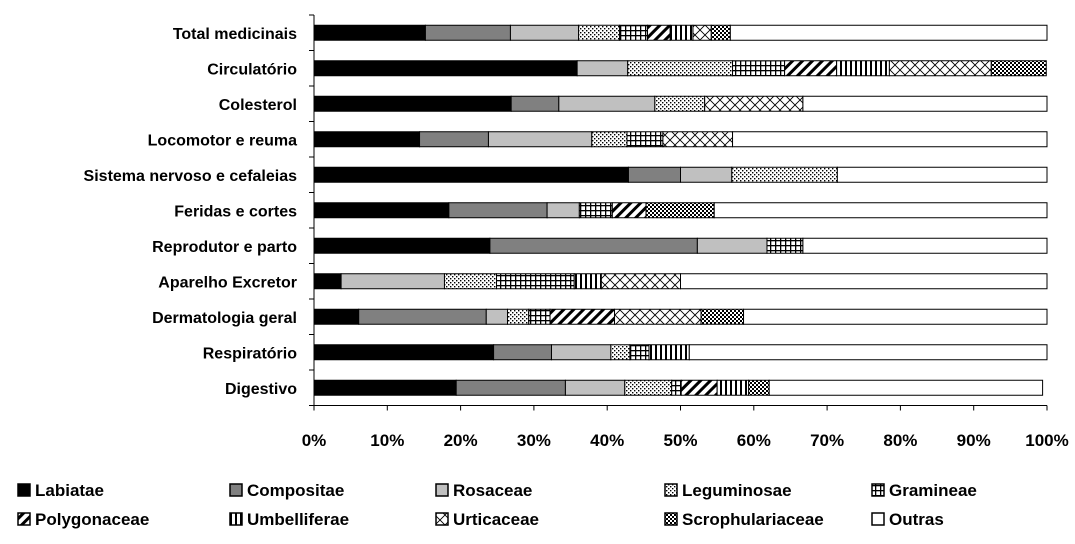 The height and width of the screenshot is (544, 1075). What do you see at coordinates (595, 210) in the screenshot?
I see `bar-segment-feridas-e-cortes-gramineae` at bounding box center [595, 210].